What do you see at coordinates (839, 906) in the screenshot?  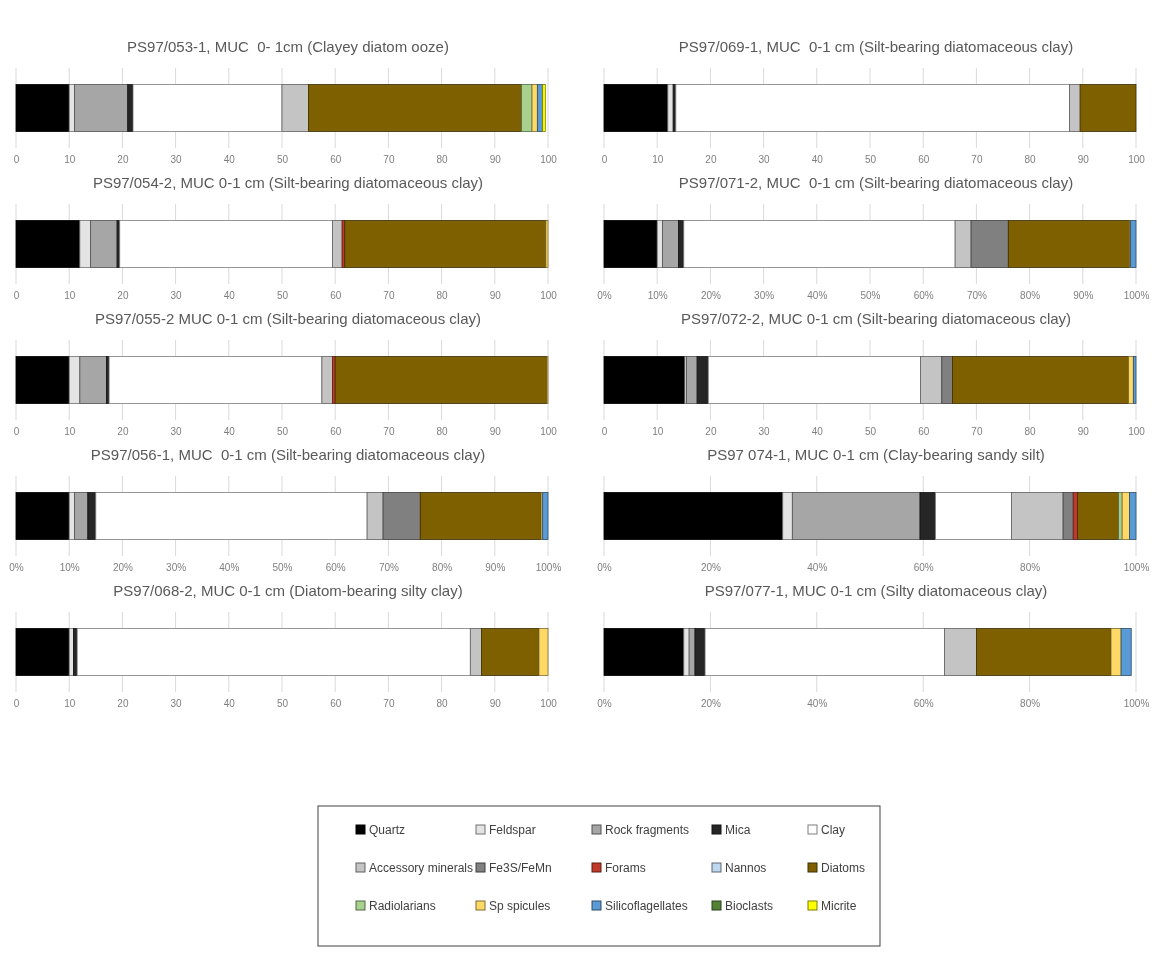 I see `legend-label: Micrite` at bounding box center [839, 906].